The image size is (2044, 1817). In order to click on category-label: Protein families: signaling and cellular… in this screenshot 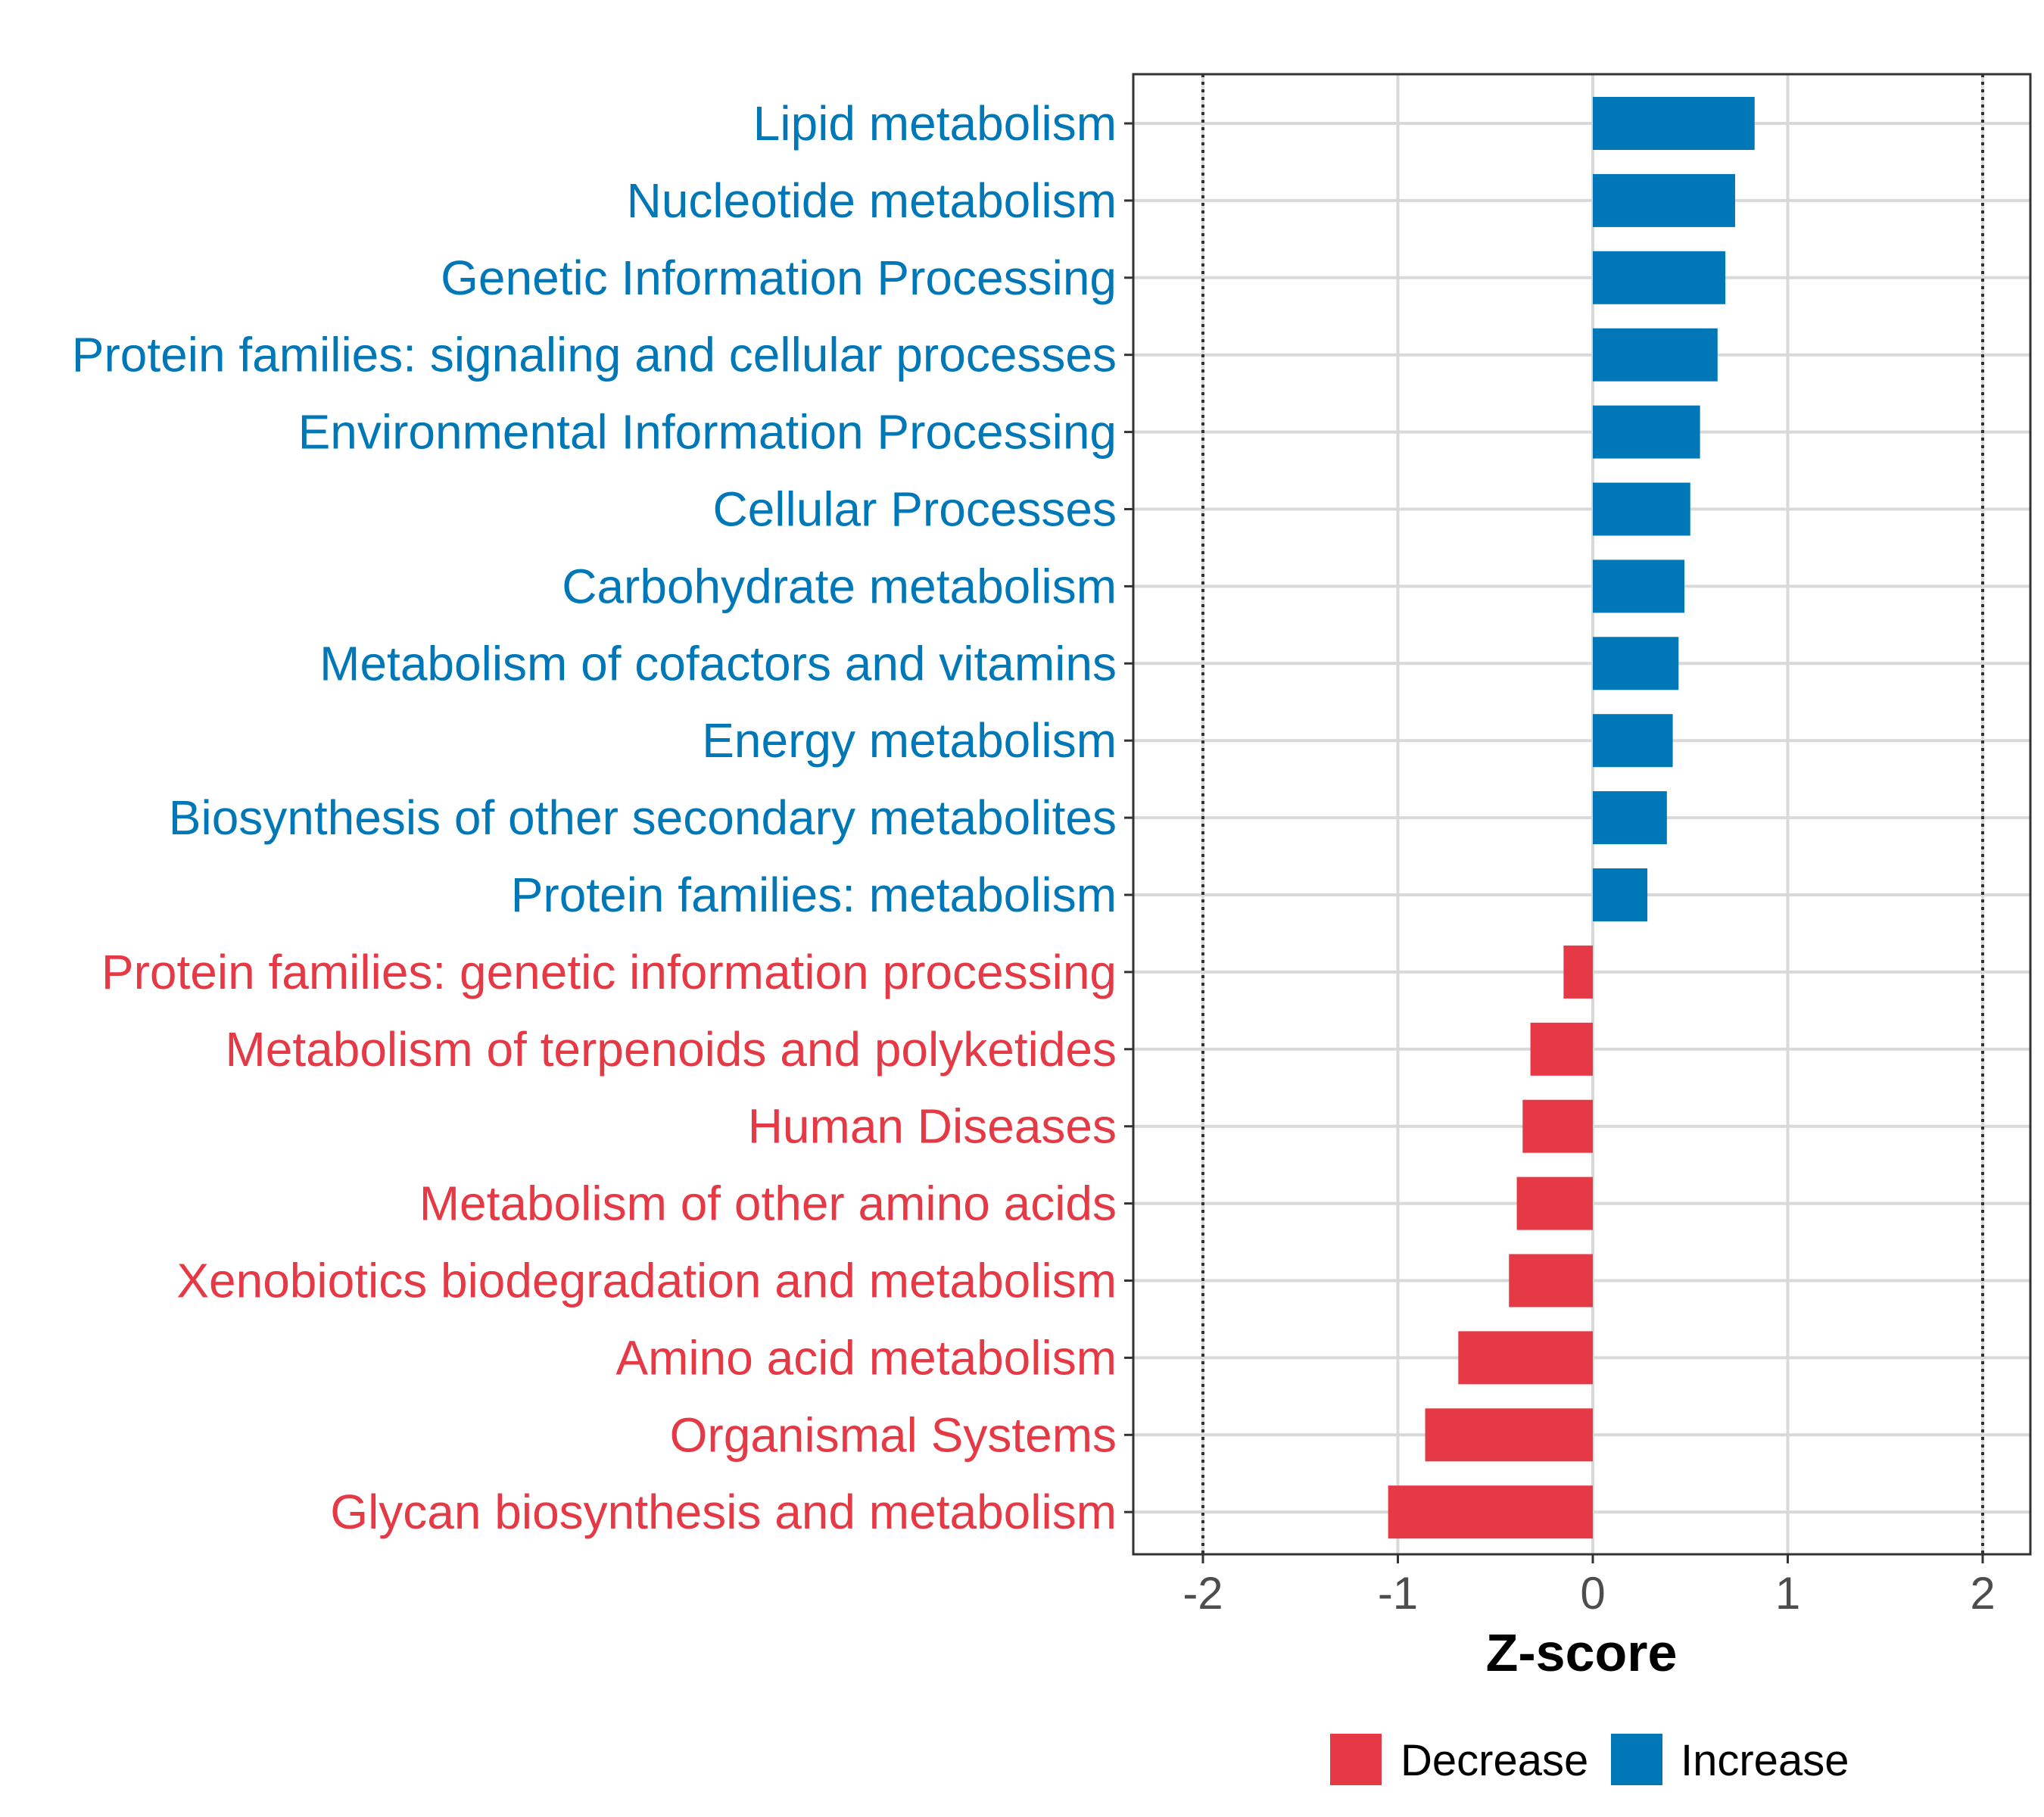, I will do `click(594, 355)`.